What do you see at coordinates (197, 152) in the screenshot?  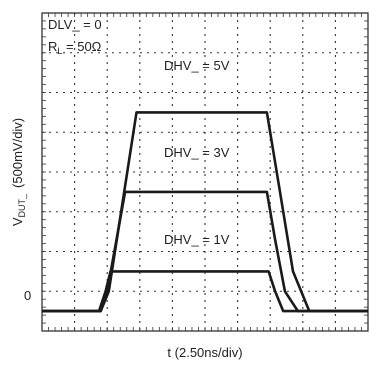 I see `series-label-dhv-3v: DHV_ = 3V` at bounding box center [197, 152].